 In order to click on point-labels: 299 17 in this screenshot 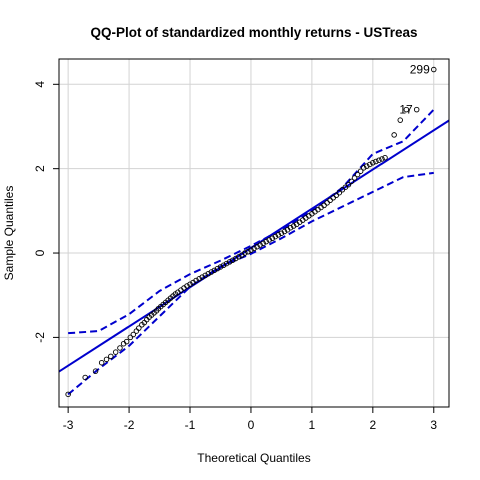, I will do `click(414, 90)`.